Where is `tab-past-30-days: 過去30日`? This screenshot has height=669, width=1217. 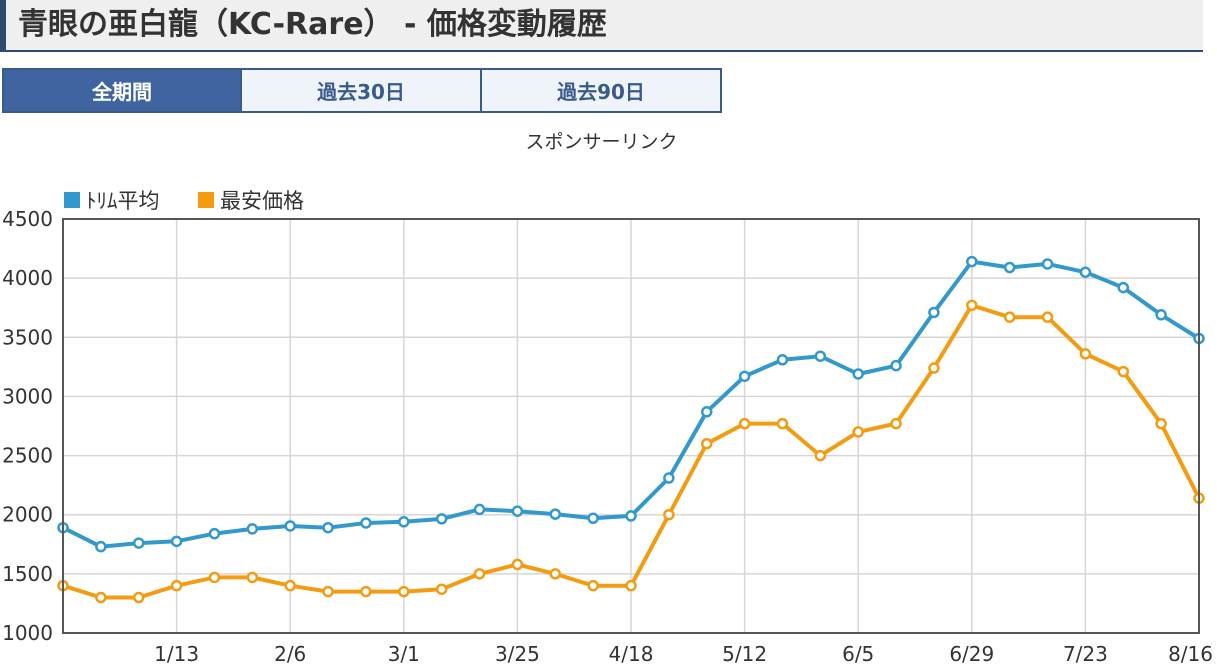 tab-past-30-days: 過去30日 is located at coordinates (362, 90).